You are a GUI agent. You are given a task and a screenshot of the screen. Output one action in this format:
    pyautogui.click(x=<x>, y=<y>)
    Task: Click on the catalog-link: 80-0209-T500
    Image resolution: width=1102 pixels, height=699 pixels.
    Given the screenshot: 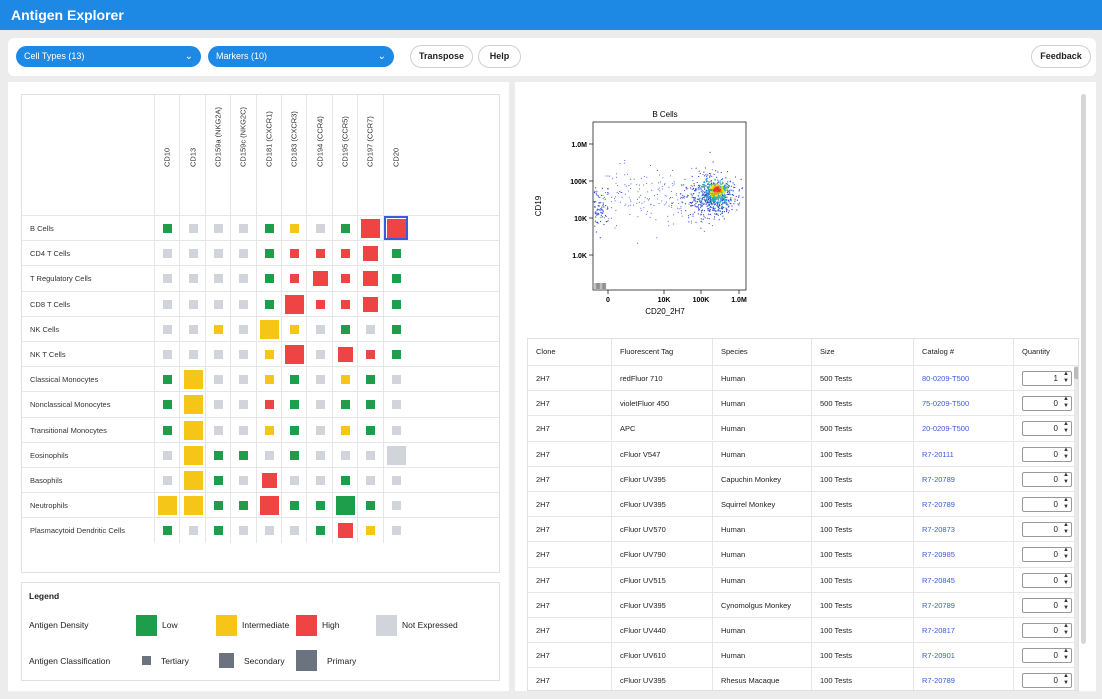 What is the action you would take?
    pyautogui.click(x=963, y=378)
    